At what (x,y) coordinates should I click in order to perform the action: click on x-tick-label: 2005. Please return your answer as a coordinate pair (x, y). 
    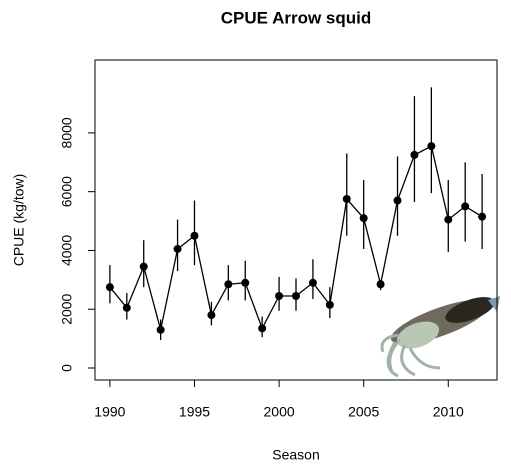
    Looking at the image, I should click on (363, 412).